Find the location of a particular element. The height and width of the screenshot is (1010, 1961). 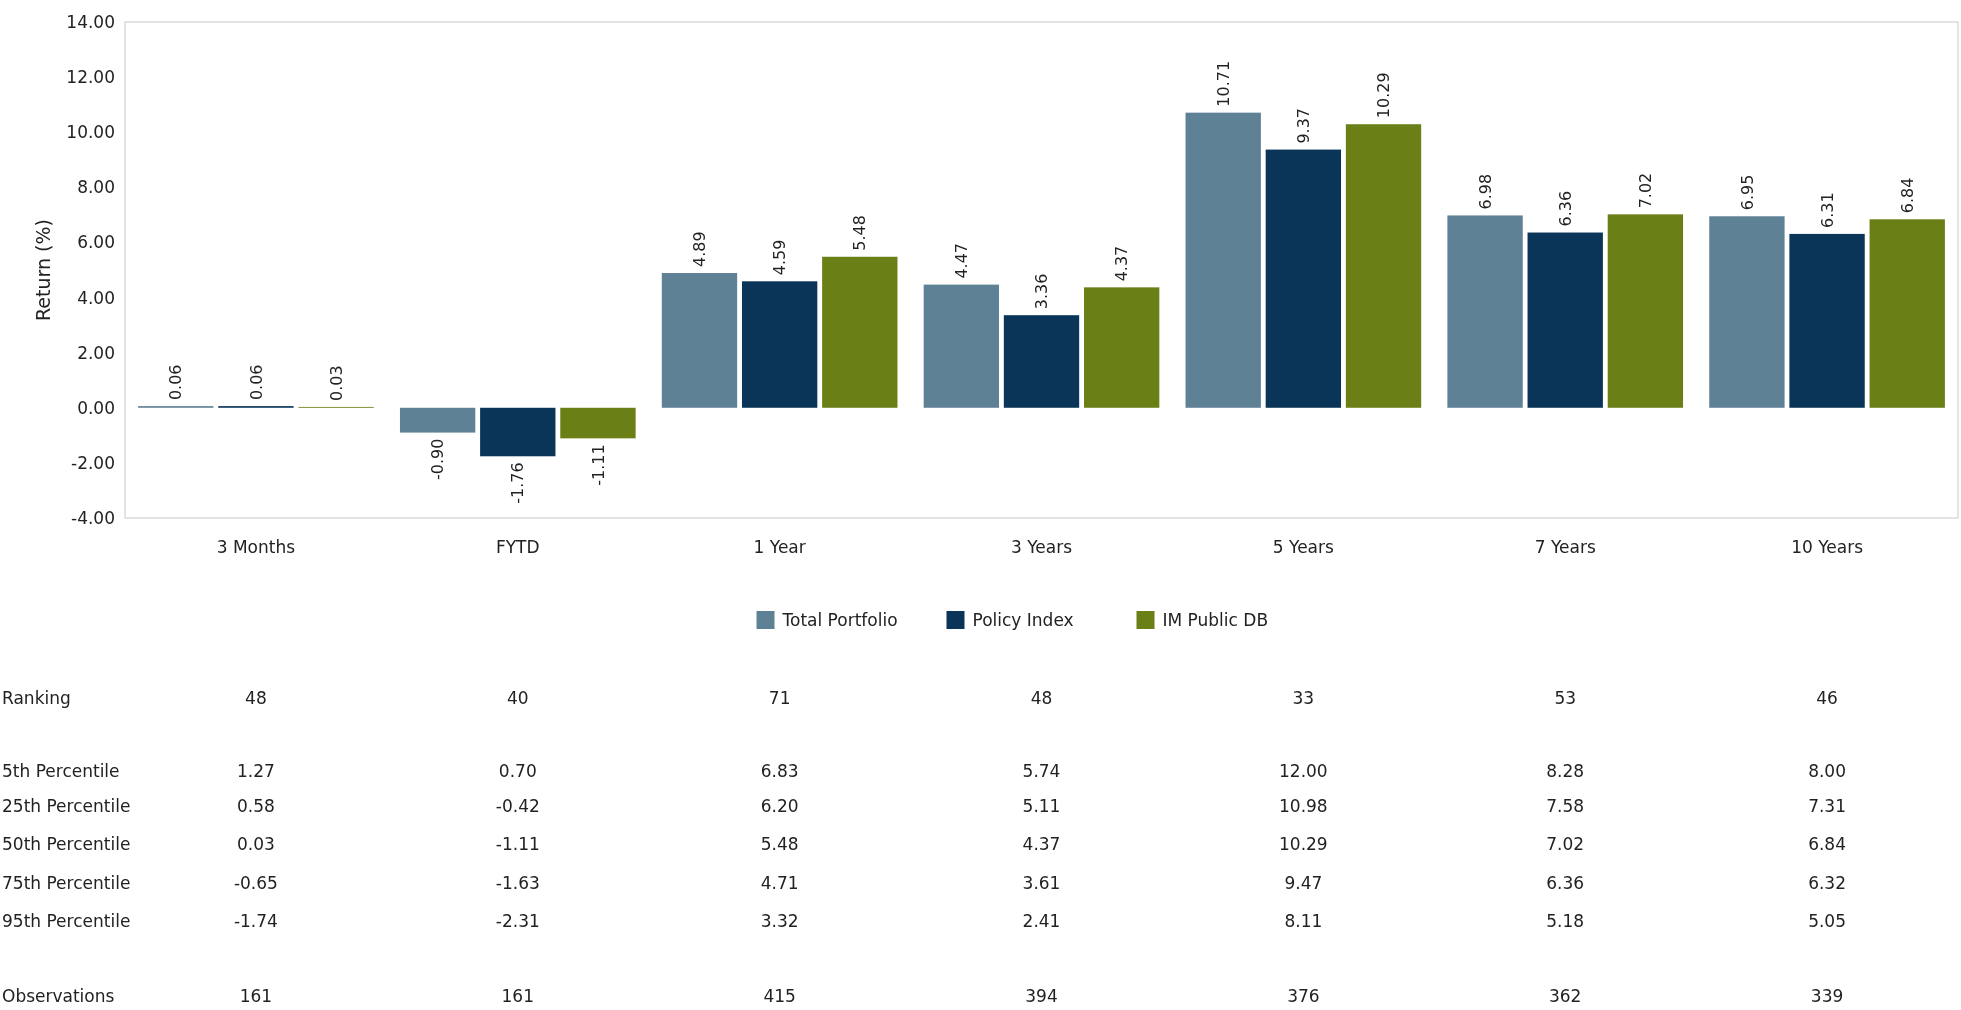

text: -0.90 is located at coordinates (438, 459).